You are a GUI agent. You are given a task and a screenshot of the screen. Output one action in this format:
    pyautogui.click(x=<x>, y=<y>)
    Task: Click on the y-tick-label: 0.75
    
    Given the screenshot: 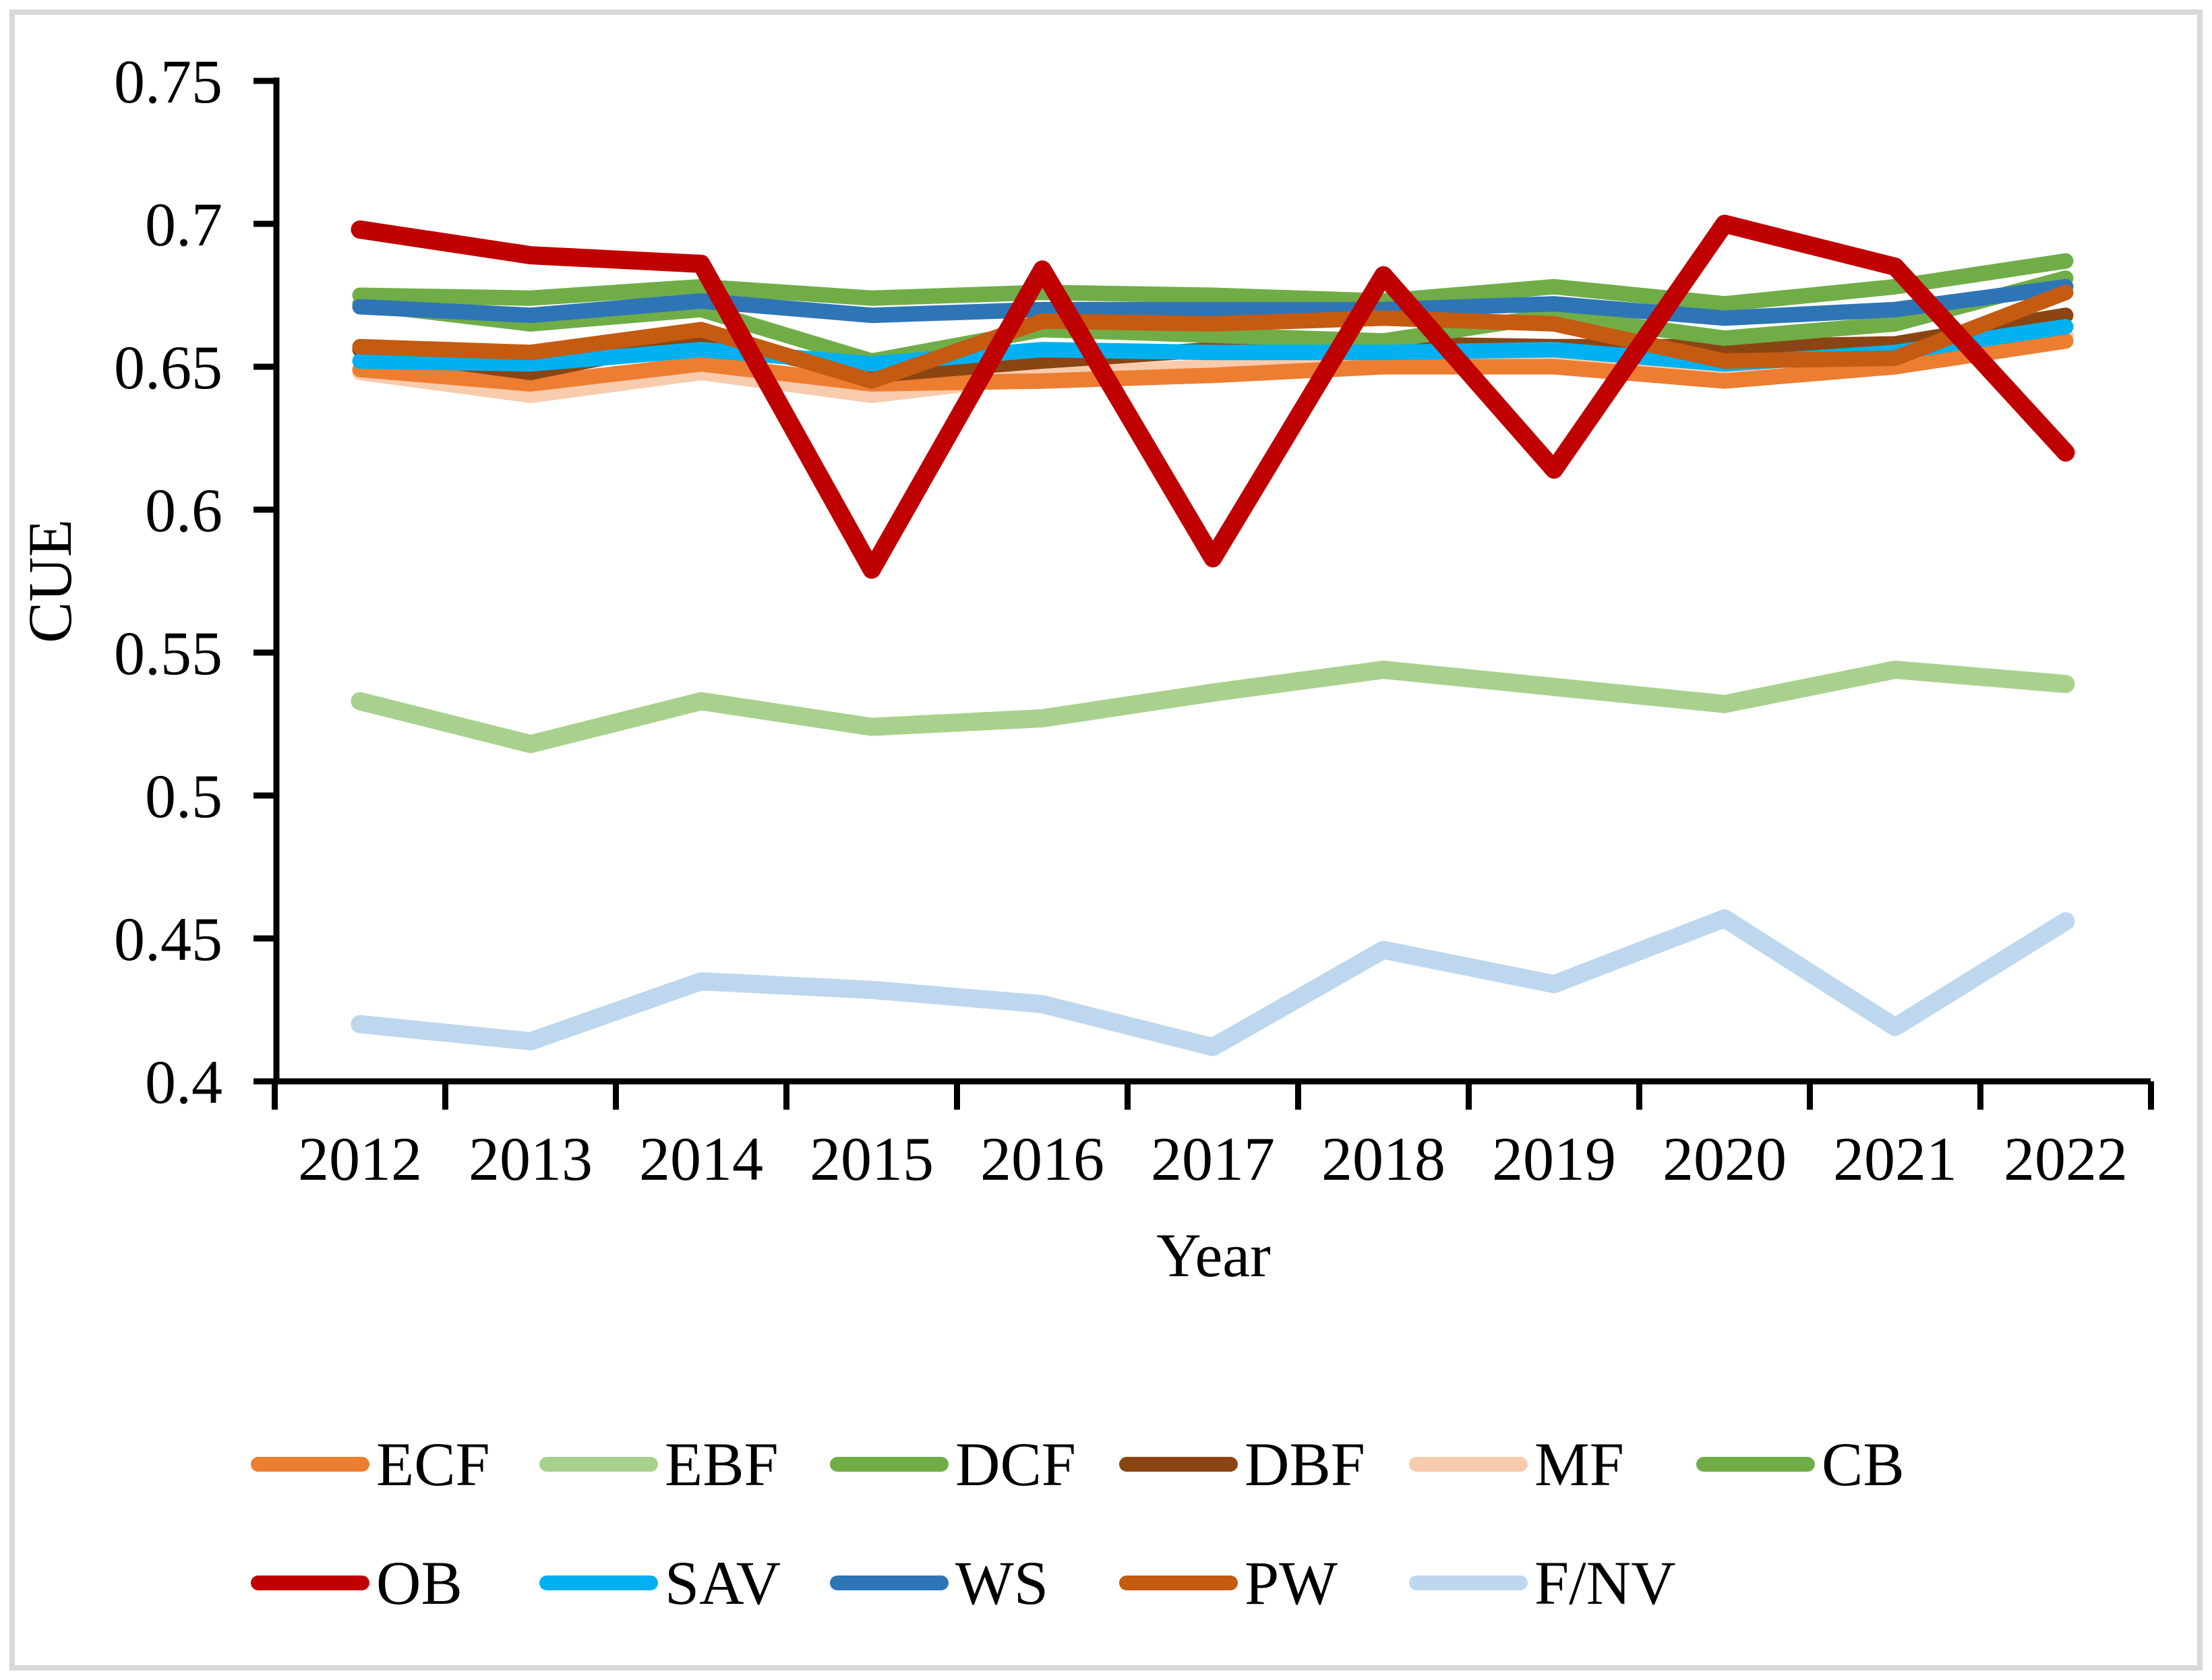 What is the action you would take?
    pyautogui.click(x=168, y=81)
    